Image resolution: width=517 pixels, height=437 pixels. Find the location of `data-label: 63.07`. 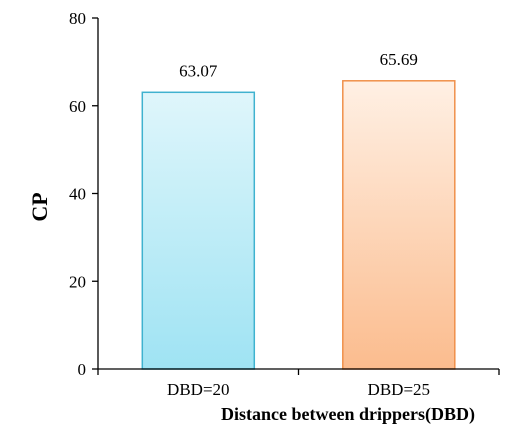

data-label: 63.07 is located at coordinates (198, 70).